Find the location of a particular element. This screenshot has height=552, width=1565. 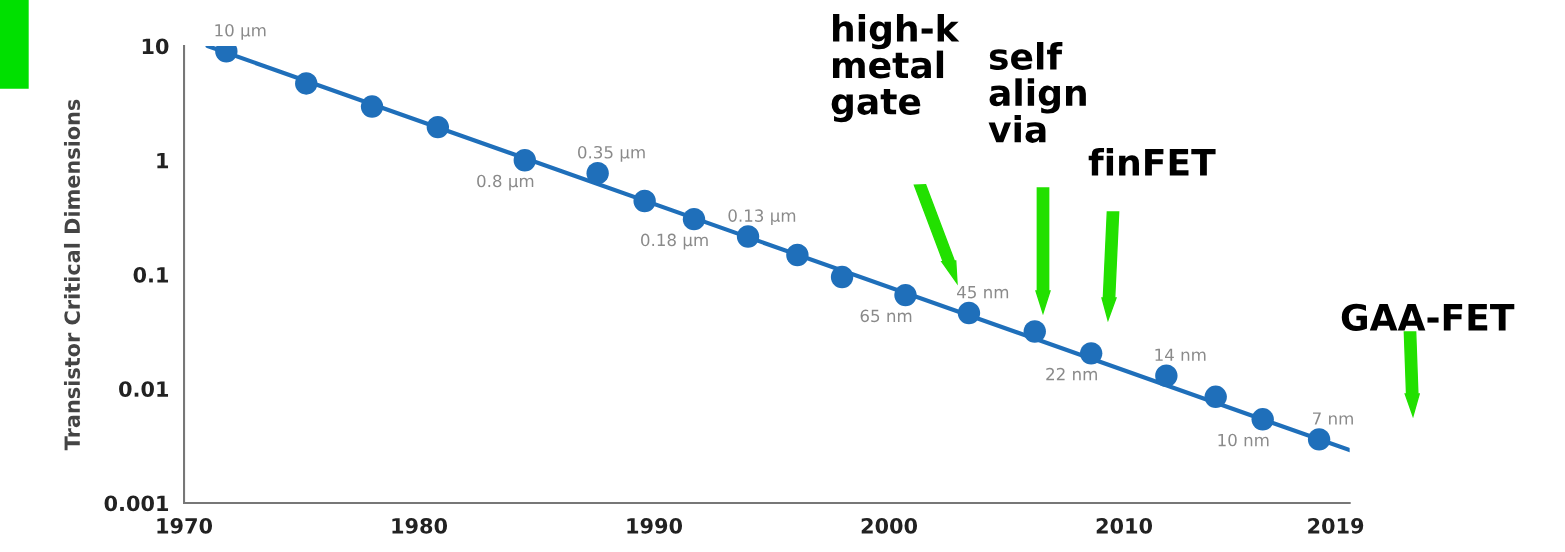

x-tick-label: 2019 is located at coordinates (1336, 525).